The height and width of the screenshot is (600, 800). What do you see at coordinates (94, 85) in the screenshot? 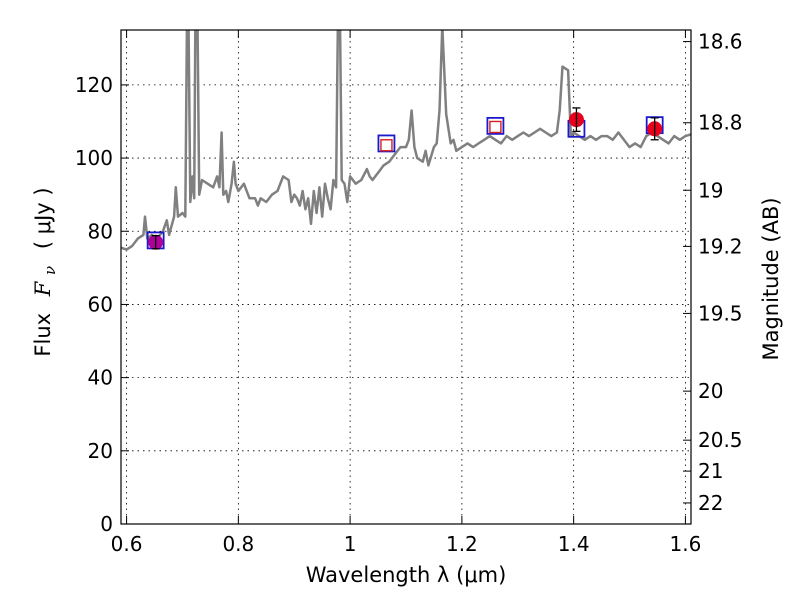
I see `y-tick-label: 120` at bounding box center [94, 85].